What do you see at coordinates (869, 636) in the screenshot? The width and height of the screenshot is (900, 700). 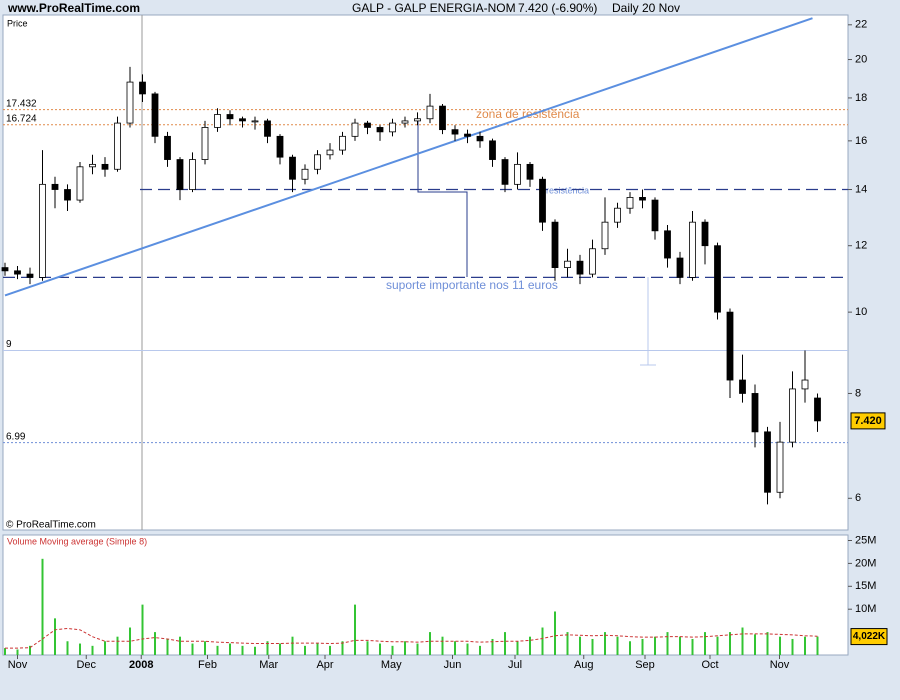 I see `value-tag: 4,022K` at bounding box center [869, 636].